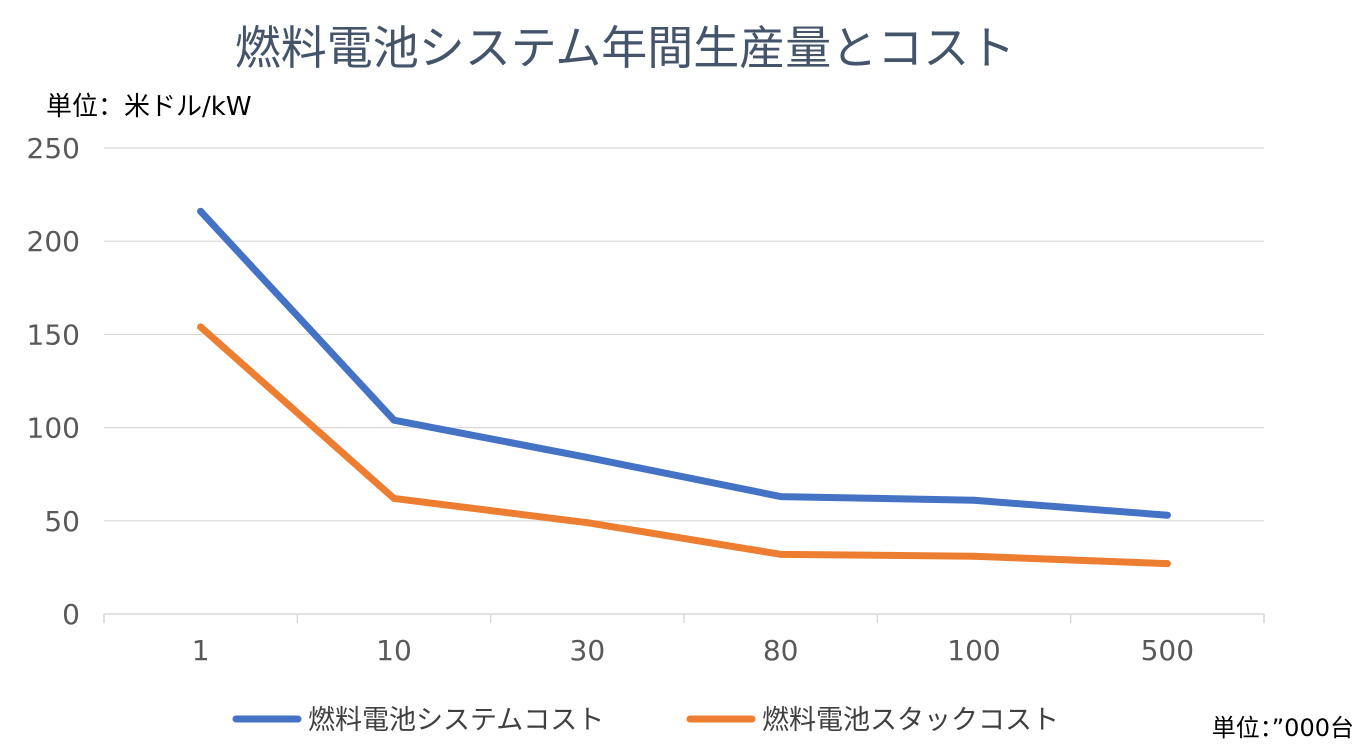  What do you see at coordinates (53, 334) in the screenshot?
I see `y-tick-label: 150` at bounding box center [53, 334].